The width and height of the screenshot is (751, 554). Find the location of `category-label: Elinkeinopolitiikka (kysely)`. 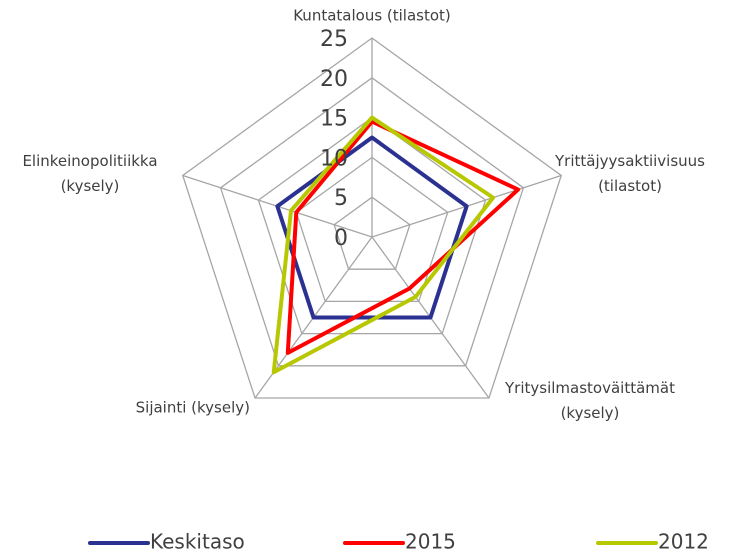

category-label: Elinkeinopolitiikka (kysely) is located at coordinates (89, 173).